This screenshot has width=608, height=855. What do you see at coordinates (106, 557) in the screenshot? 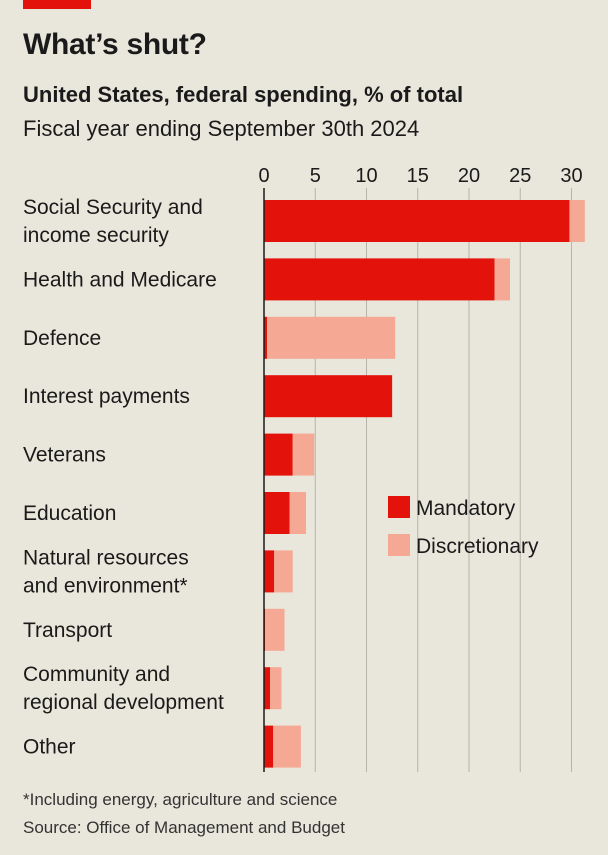
I see `category-label: Natural resources` at bounding box center [106, 557].